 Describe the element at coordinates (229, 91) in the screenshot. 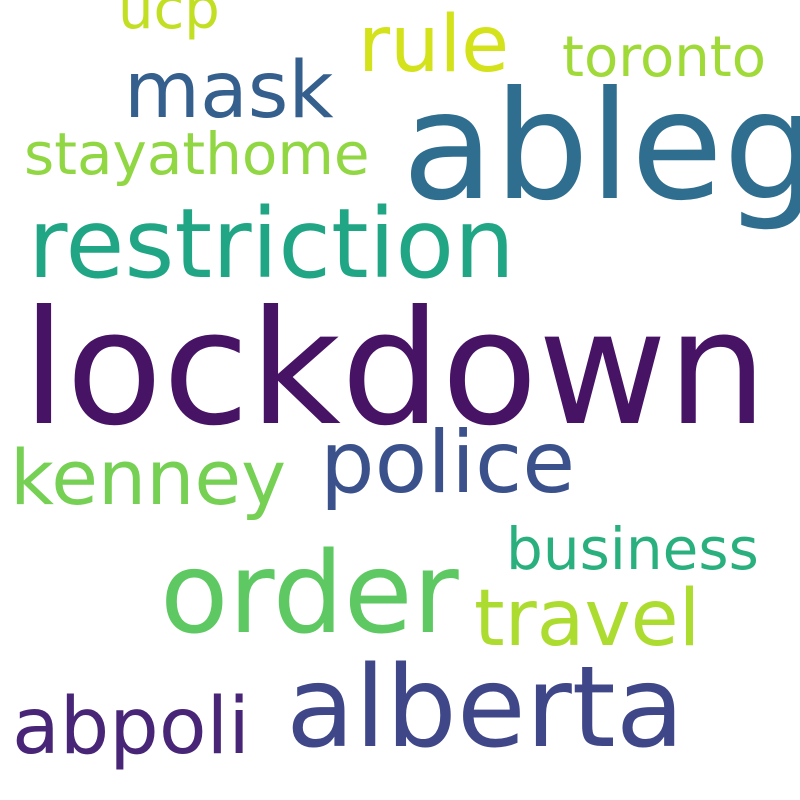

I see `word-mask: mask` at that location.